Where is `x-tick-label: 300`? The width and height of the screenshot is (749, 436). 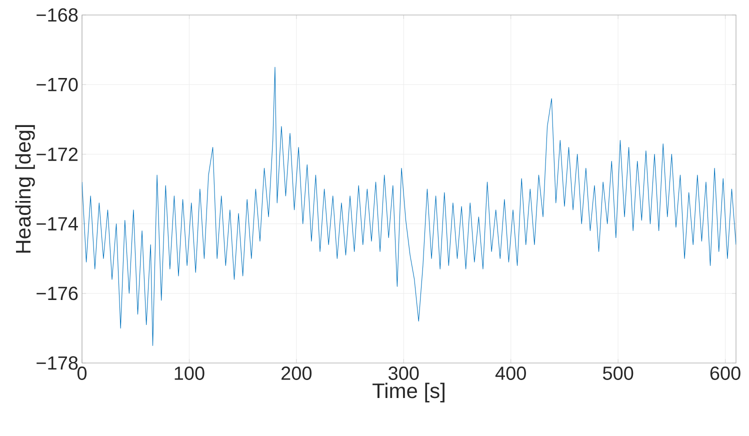
x-tick-label: 300 is located at coordinates (403, 373).